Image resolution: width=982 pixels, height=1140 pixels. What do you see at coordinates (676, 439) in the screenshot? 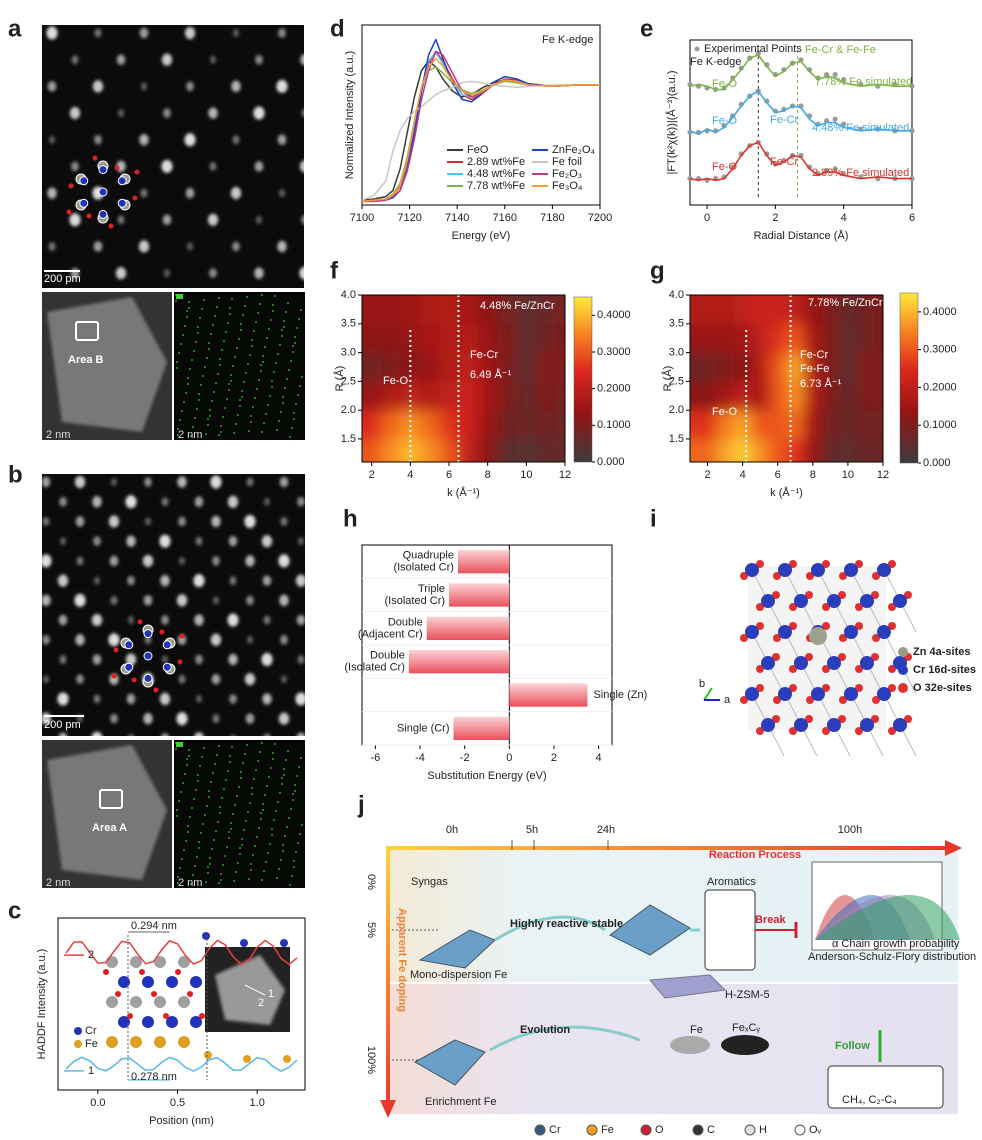
I see `y-tick-label: 1.5` at bounding box center [676, 439].